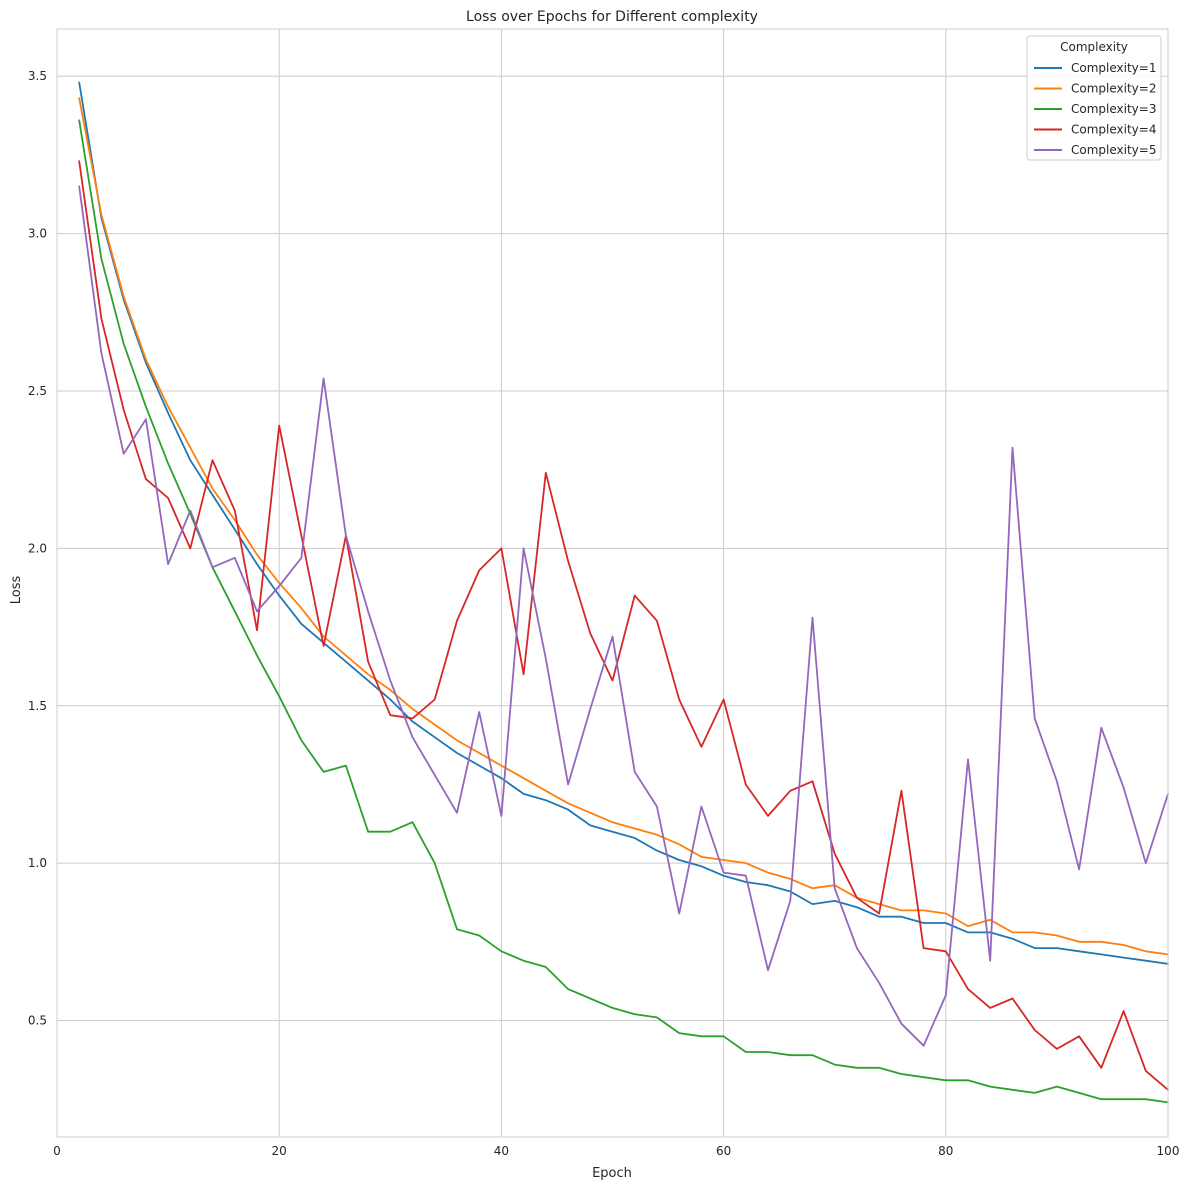 This screenshot has width=1189, height=1189. I want to click on y-tick-label: 3.0, so click(37, 234).